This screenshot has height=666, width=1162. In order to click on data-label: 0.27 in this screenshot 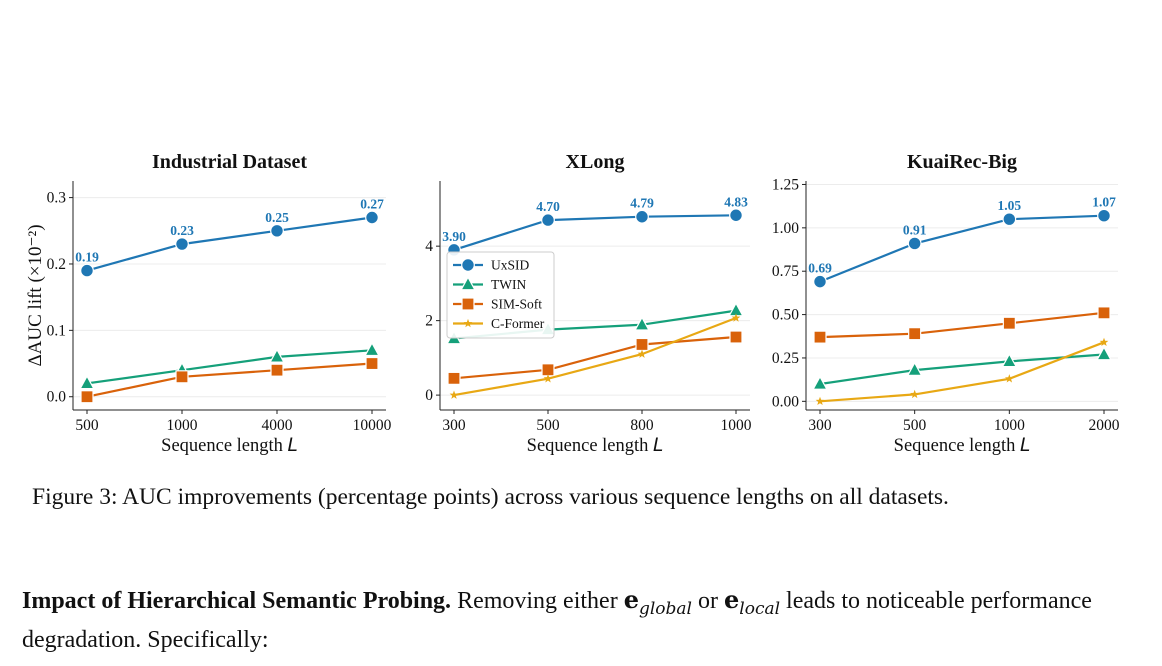, I will do `click(372, 204)`.